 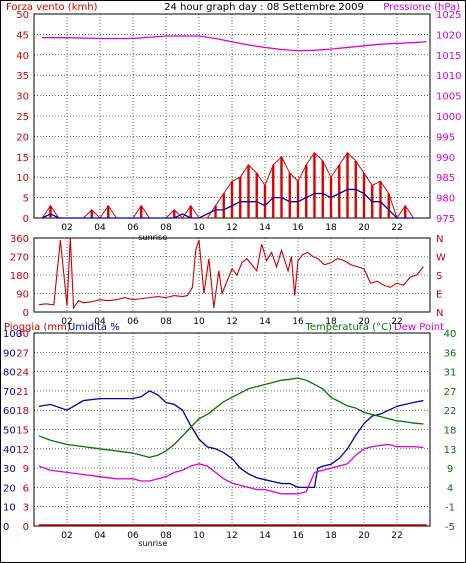 What do you see at coordinates (12, 334) in the screenshot?
I see `humidity-y-tick-label: 100` at bounding box center [12, 334].